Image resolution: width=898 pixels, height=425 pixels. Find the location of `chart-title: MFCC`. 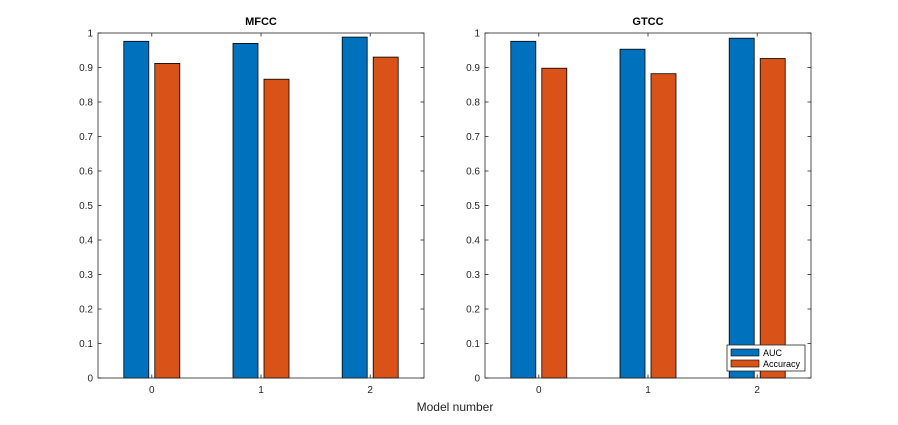

chart-title: MFCC is located at coordinates (261, 22).